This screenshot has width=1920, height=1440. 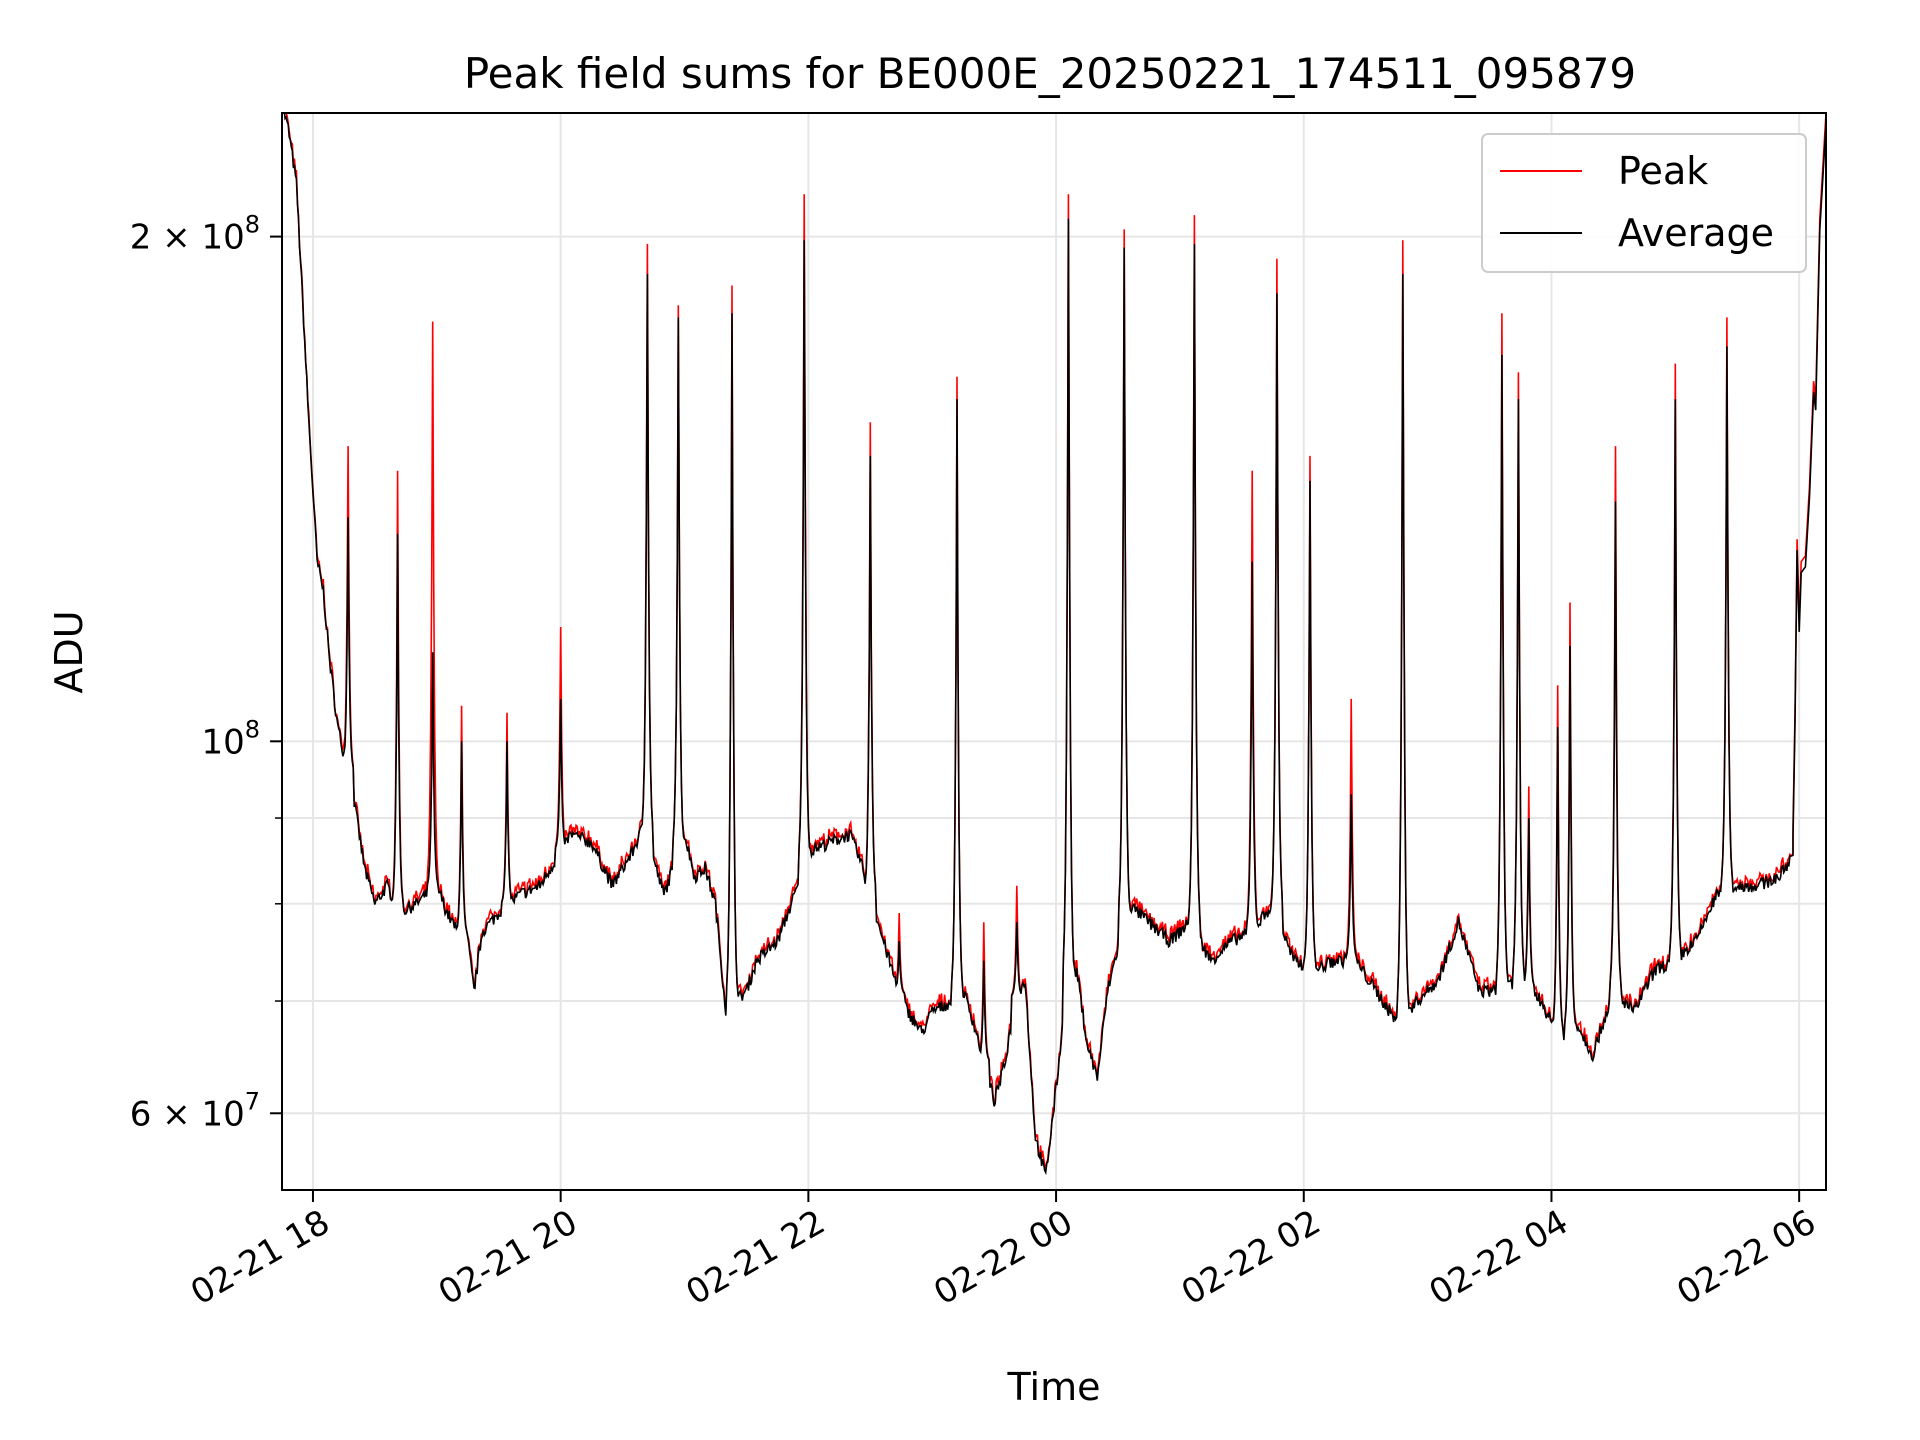 What do you see at coordinates (230, 738) in the screenshot?
I see `y-tick-label: 108` at bounding box center [230, 738].